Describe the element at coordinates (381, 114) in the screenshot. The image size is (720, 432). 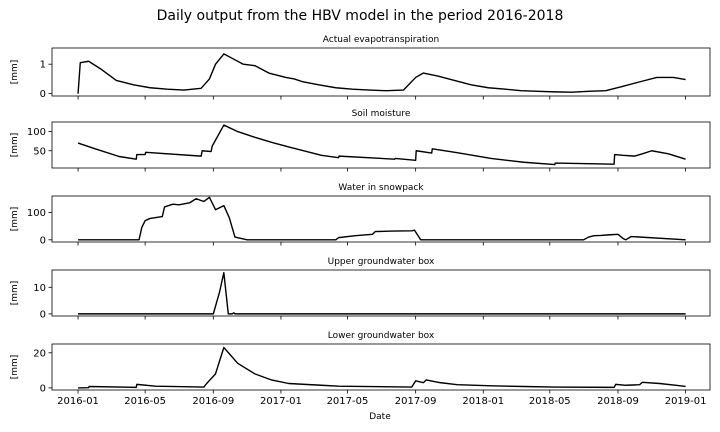
I see `panel-title: Soil moisture` at that location.